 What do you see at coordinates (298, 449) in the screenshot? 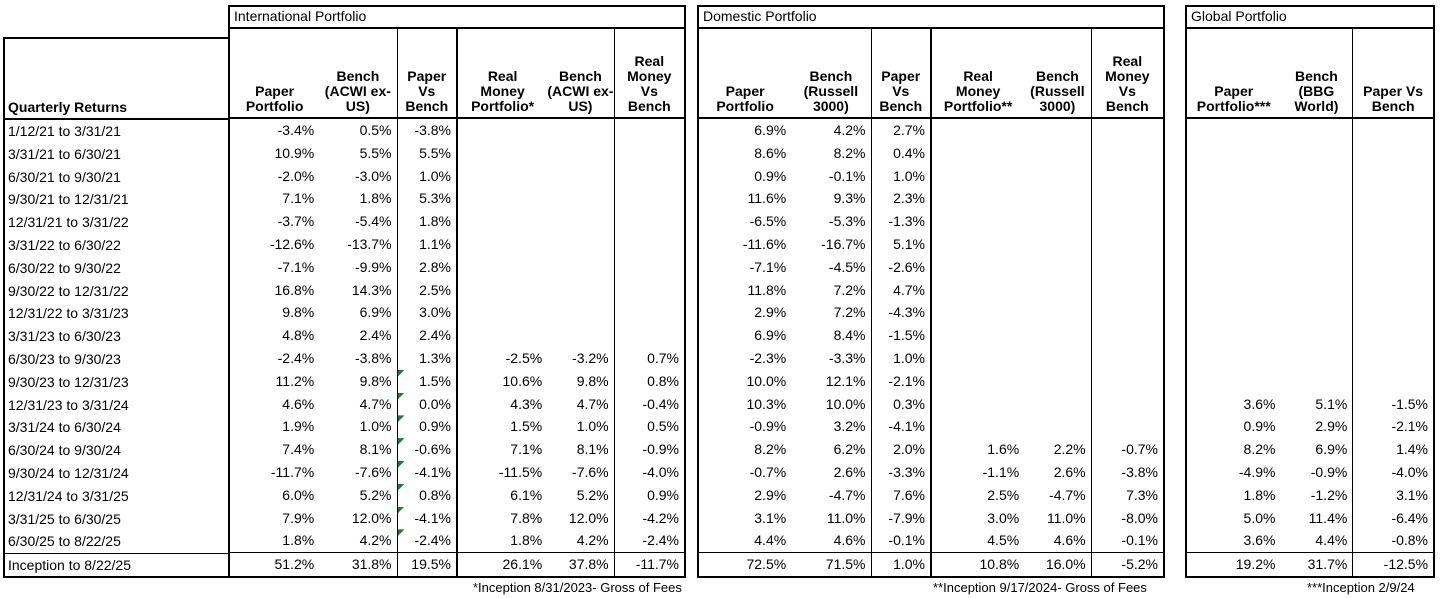
I see `cell: 7.4%` at bounding box center [298, 449].